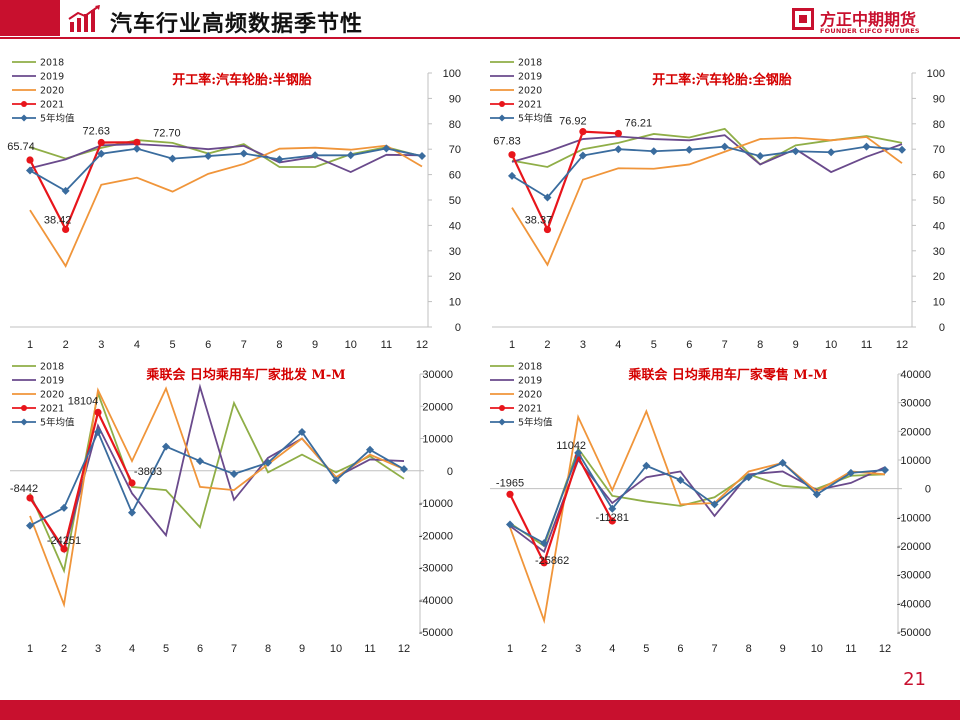 Image resolution: width=960 pixels, height=720 pixels. What do you see at coordinates (803, 19) in the screenshot?
I see `logo-mark-icon` at bounding box center [803, 19].